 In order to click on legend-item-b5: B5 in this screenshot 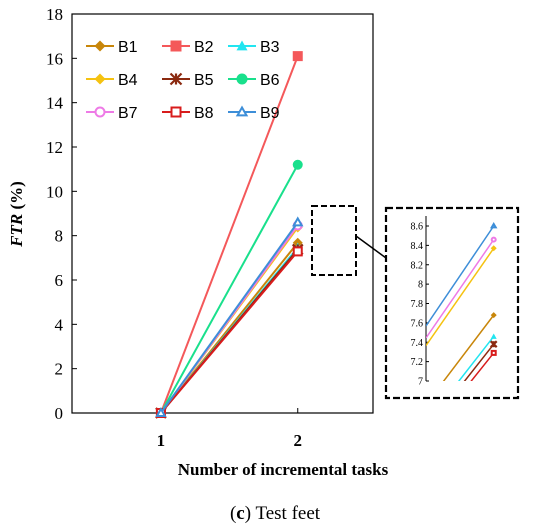, I will do `click(188, 80)`.